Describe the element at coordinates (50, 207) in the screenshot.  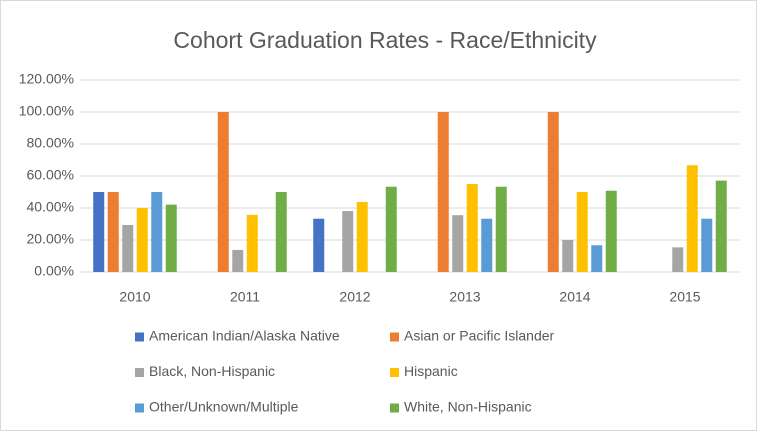
I see `y-tick-label: 40.00%` at that location.